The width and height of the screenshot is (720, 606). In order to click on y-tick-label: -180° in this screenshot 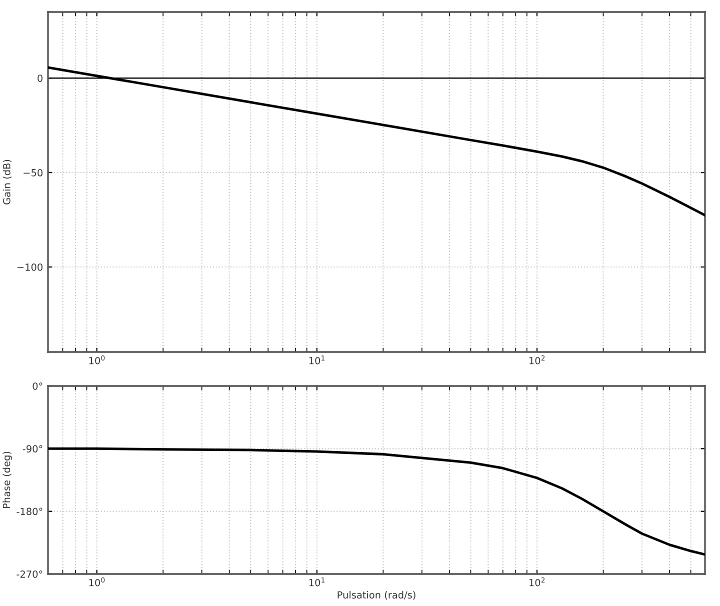, I will do `click(29, 512)`.